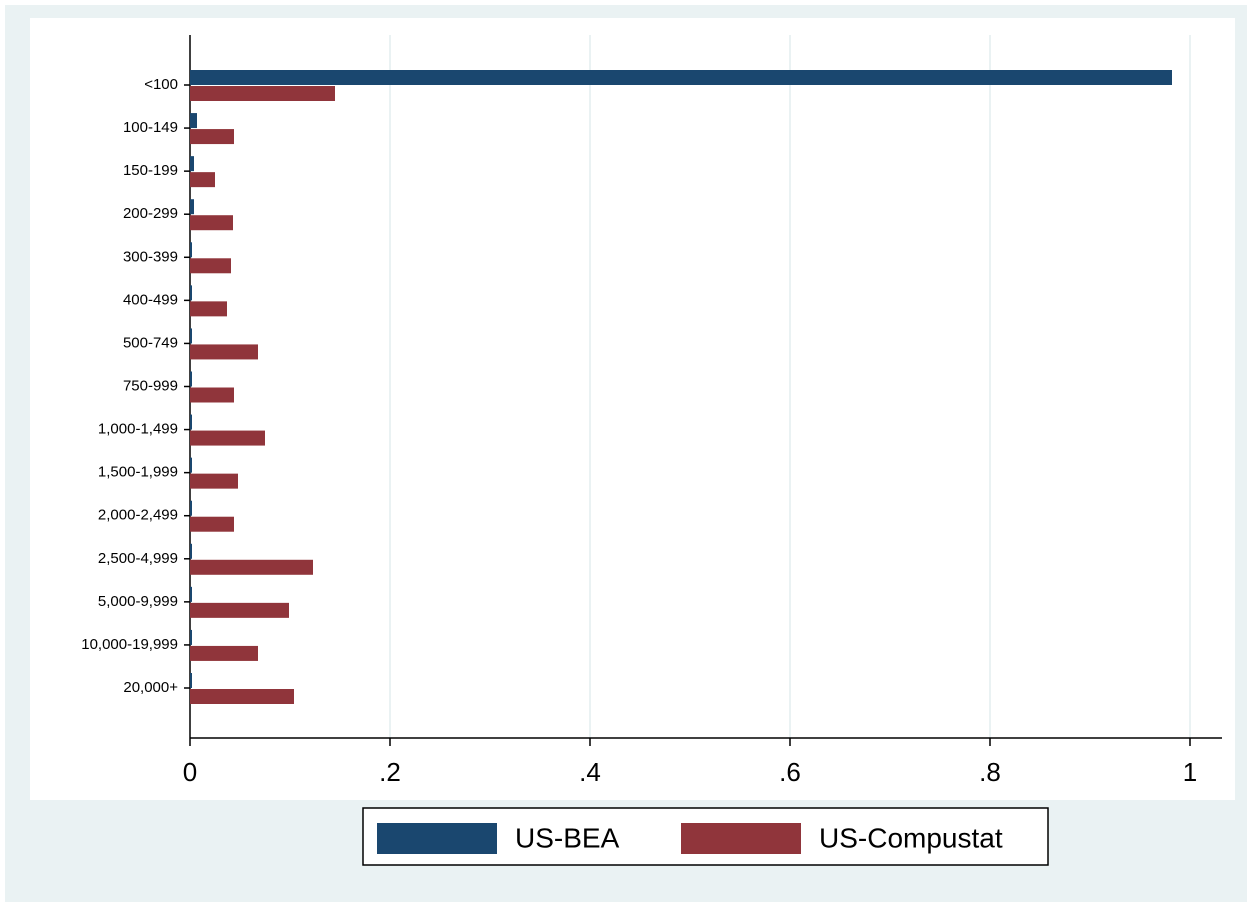 The height and width of the screenshot is (907, 1252). Describe the element at coordinates (150, 687) in the screenshot. I see `y-tick-label: 20,000+` at that location.